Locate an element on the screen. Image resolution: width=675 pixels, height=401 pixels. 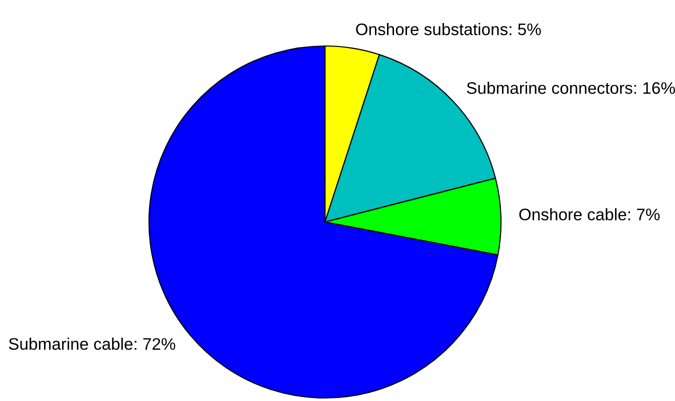
slice-label: Onshore cable: 7% is located at coordinates (589, 214).